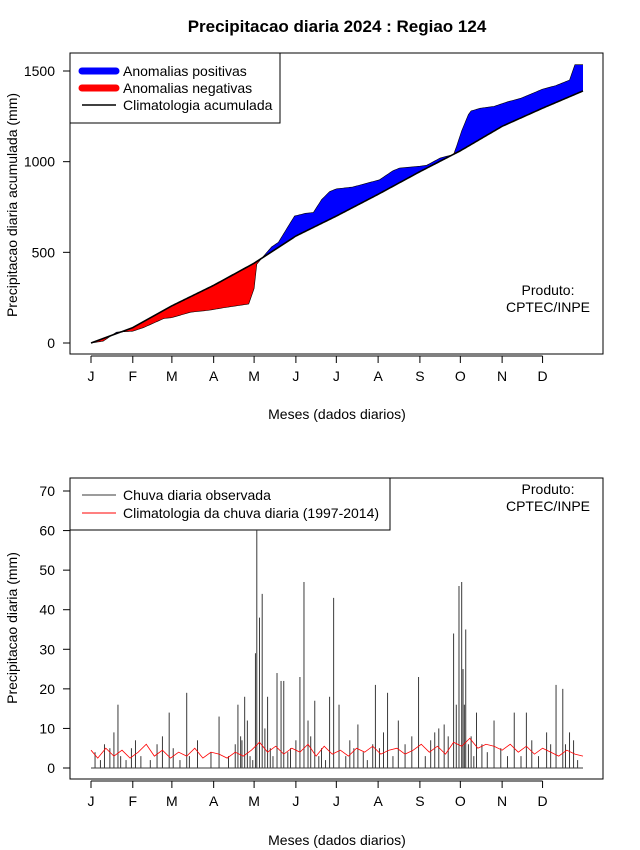  I want to click on x-axis-label-top: Meses (dados diarios), so click(337, 414).